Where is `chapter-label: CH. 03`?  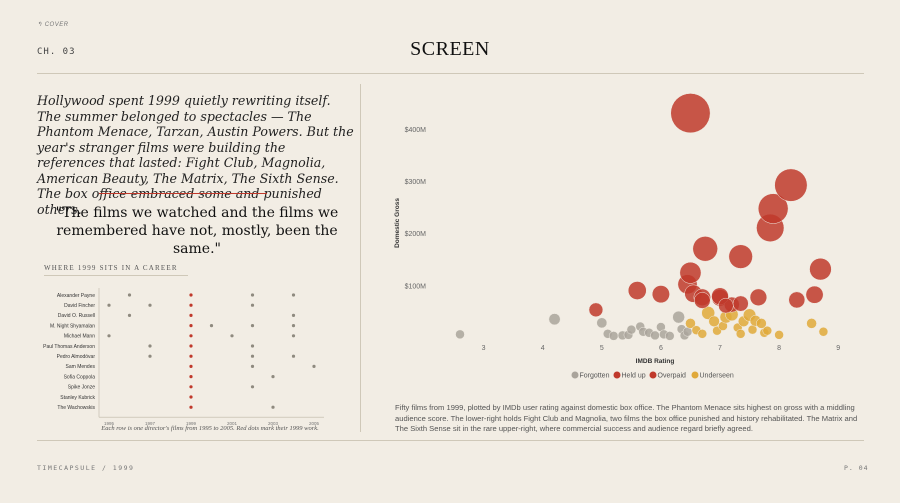 chapter-label: CH. 03 is located at coordinates (56, 52).